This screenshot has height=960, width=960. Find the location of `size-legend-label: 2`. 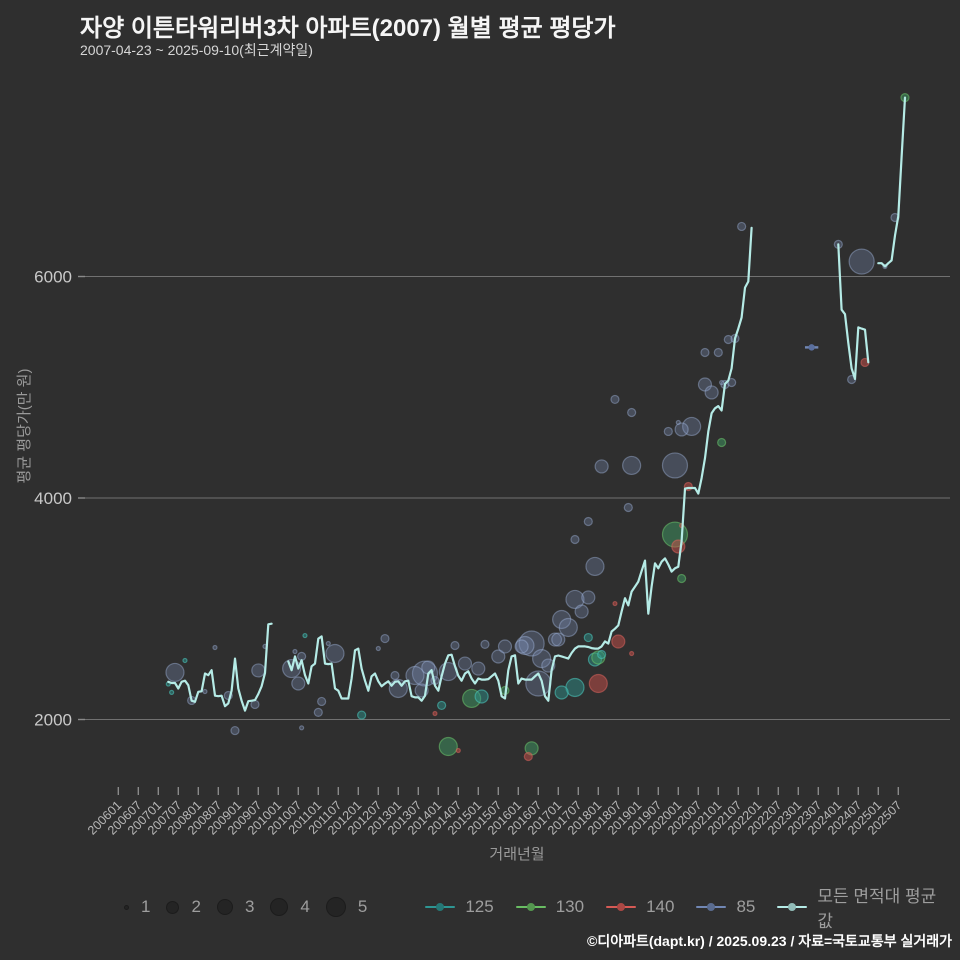

size-legend-label: 2 is located at coordinates (196, 906).